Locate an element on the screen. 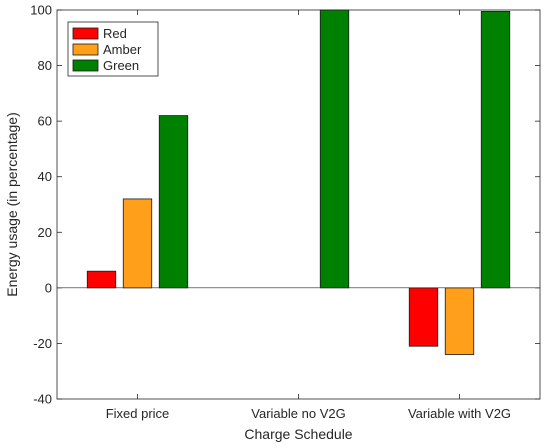 The image size is (550, 448). x-axis-label: Charge Schedule is located at coordinates (298, 434).